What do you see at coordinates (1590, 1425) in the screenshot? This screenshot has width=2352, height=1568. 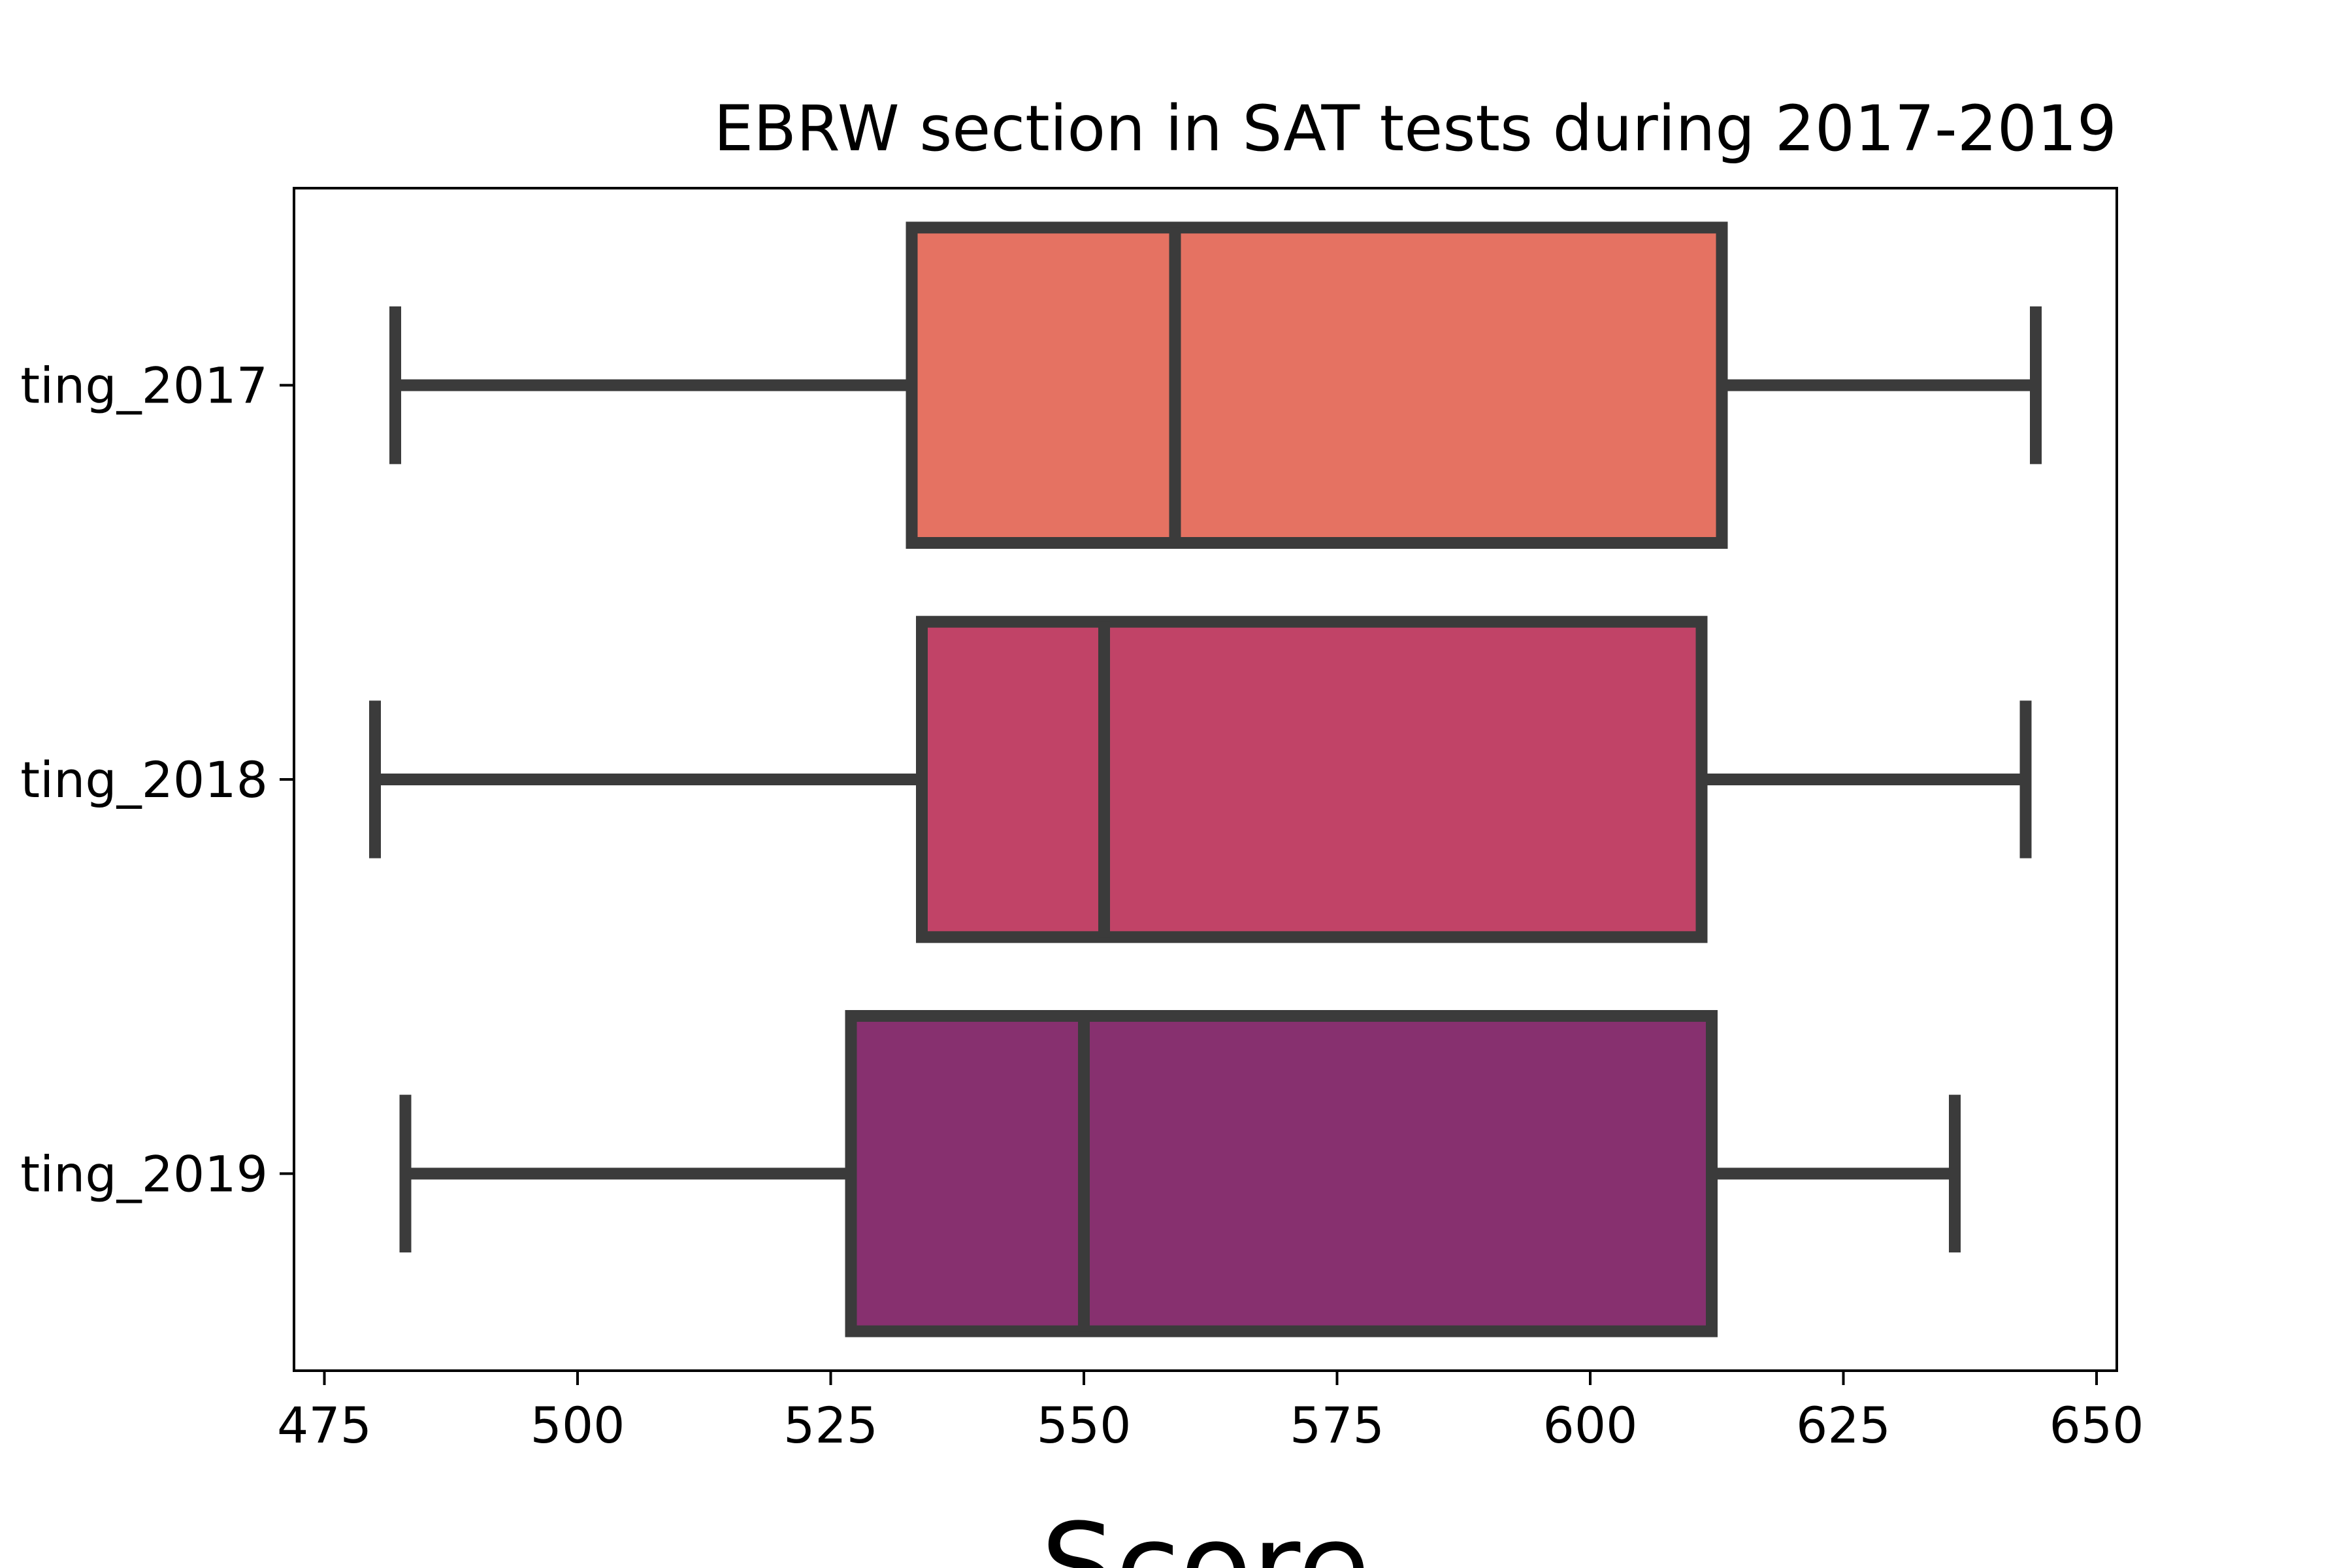 I see `x-tick-label: 600` at bounding box center [1590, 1425].